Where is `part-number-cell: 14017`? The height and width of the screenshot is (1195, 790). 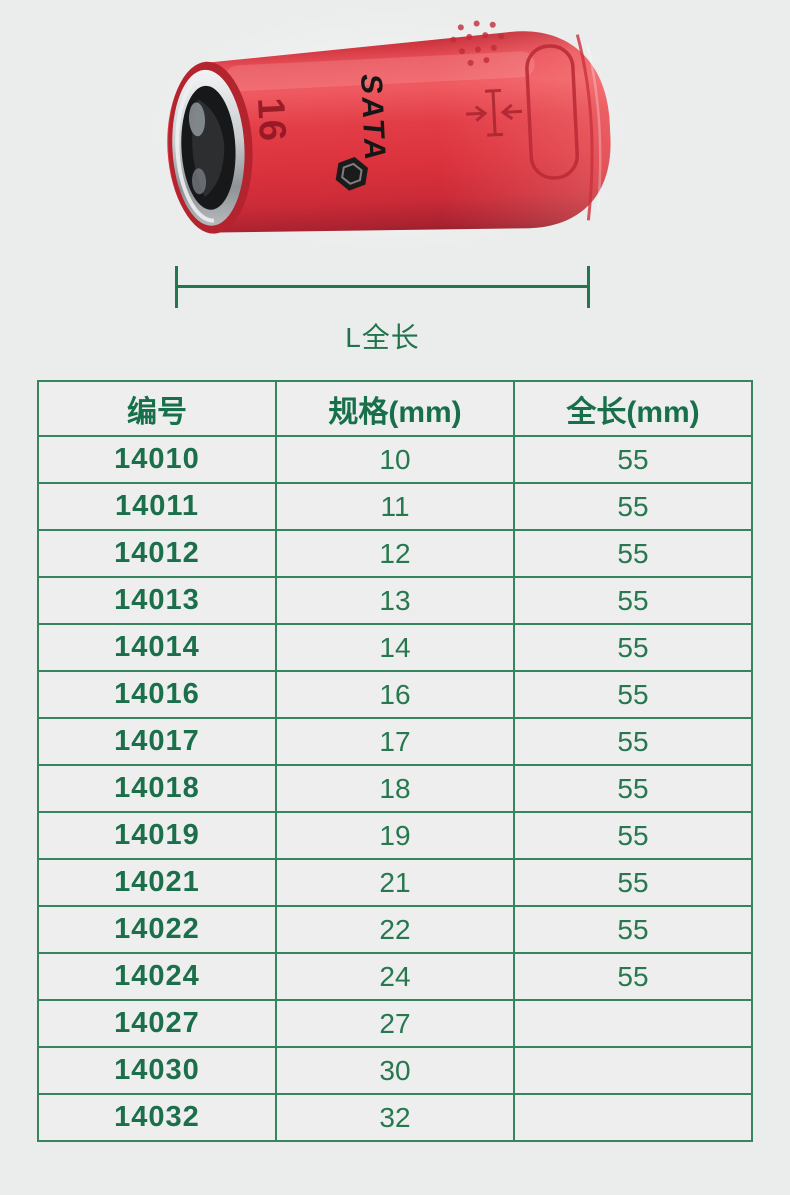
part-number-cell: 14017 is located at coordinates (157, 741).